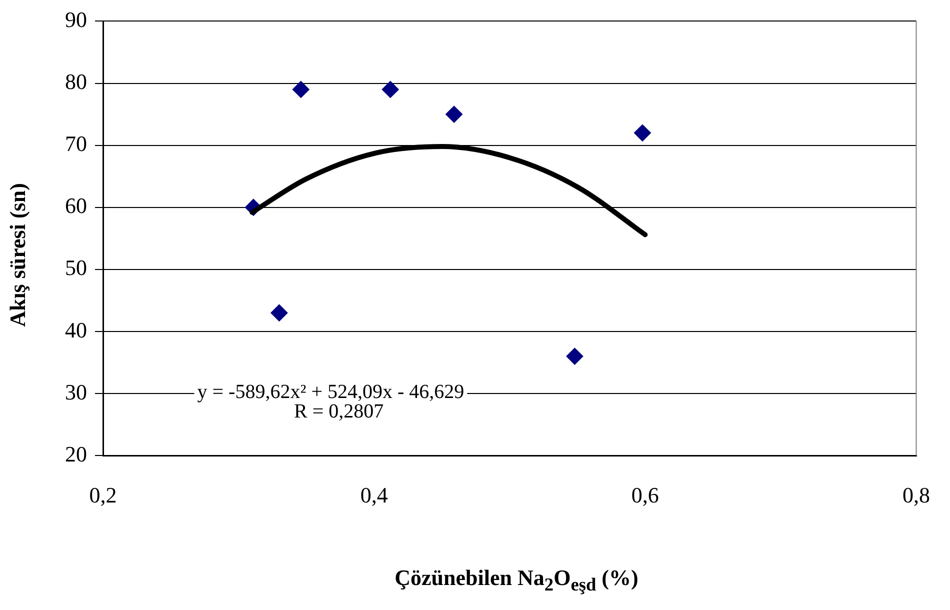  Describe the element at coordinates (374, 495) in the screenshot. I see `x-tick-label: 0,4` at that location.